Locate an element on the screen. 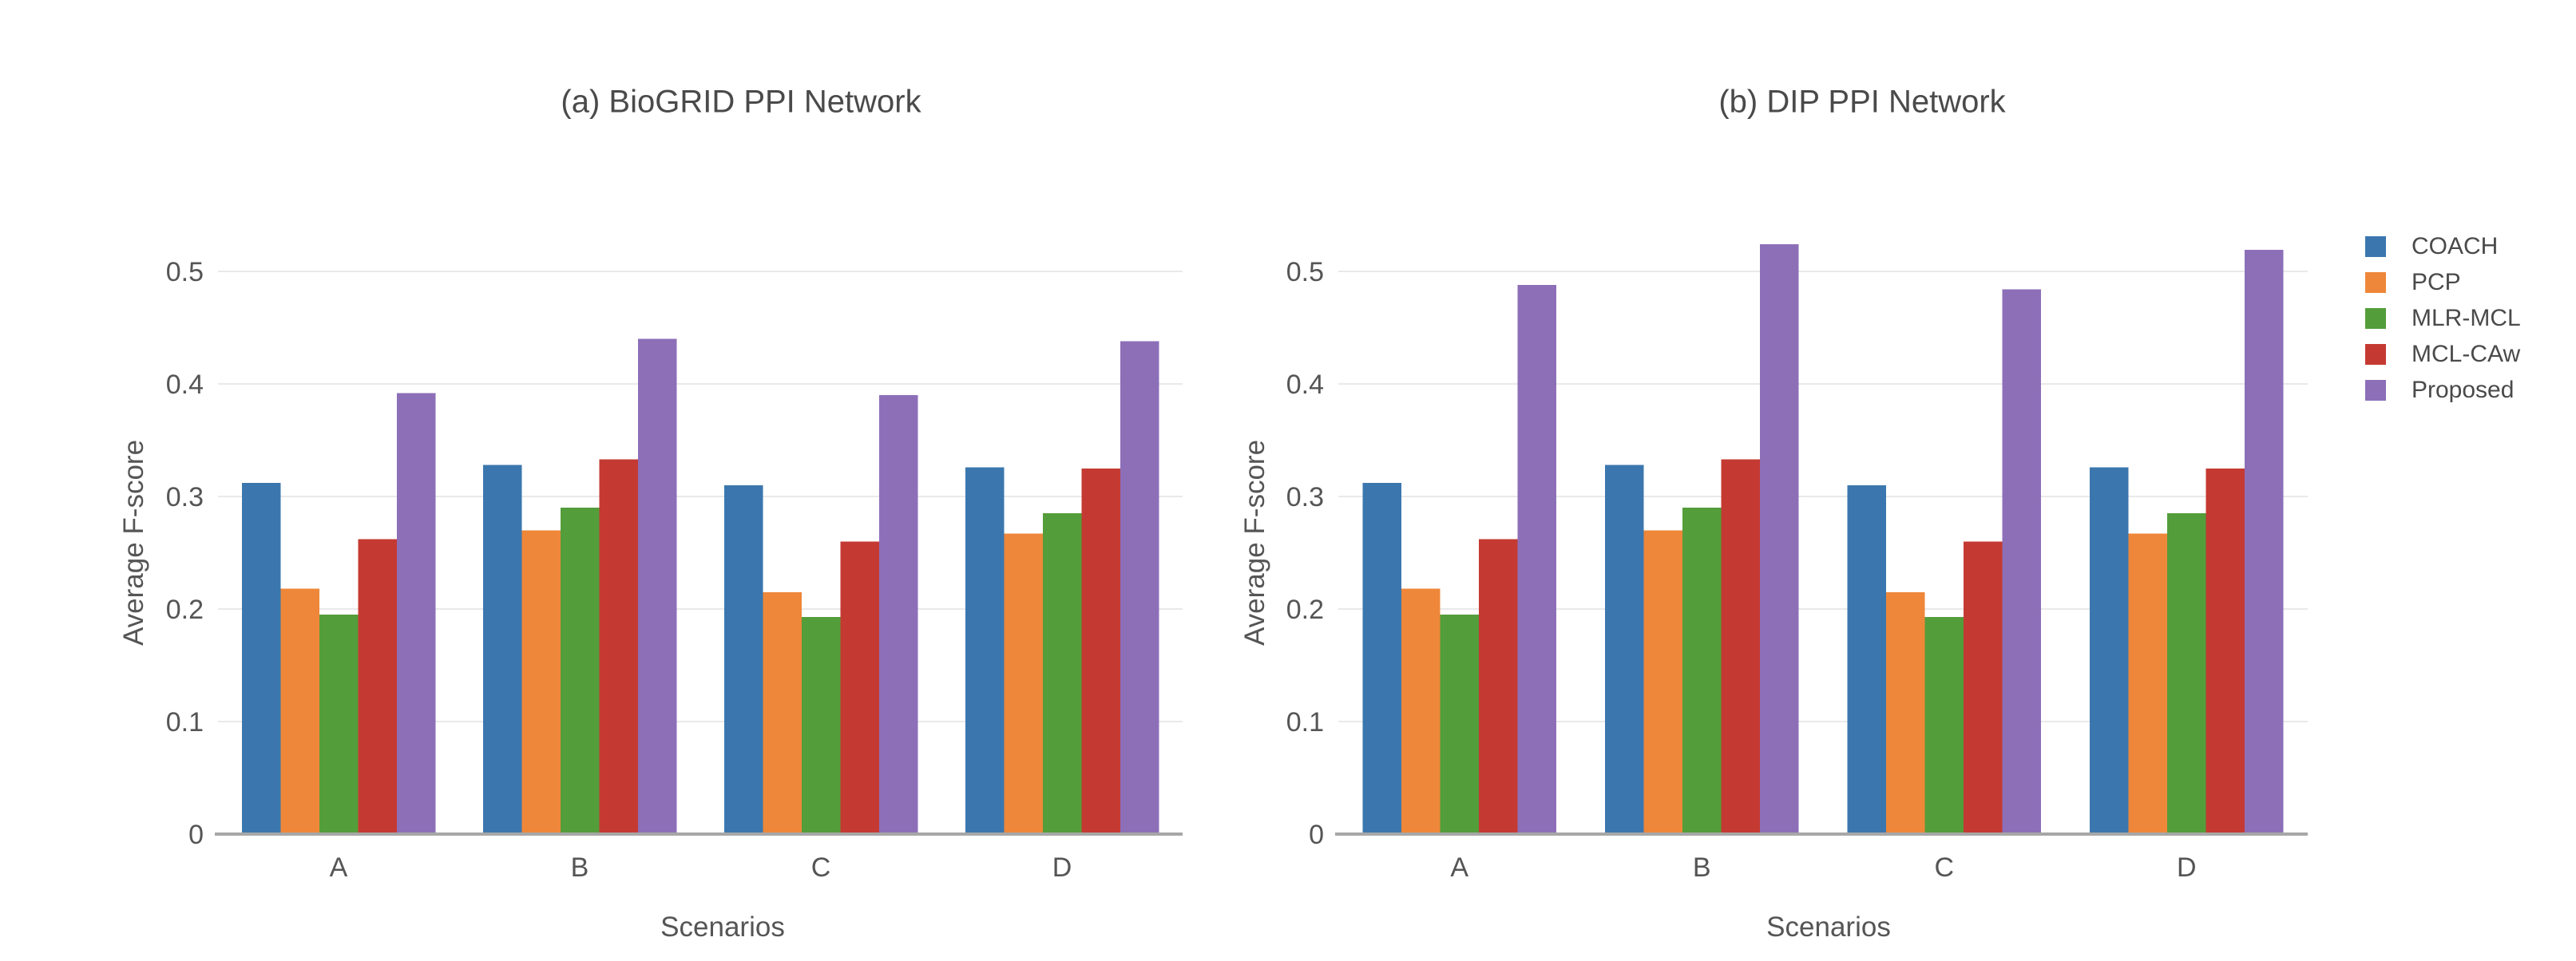 This screenshot has height=961, width=2576. chart-b-x-tick-B: B is located at coordinates (1702, 867).